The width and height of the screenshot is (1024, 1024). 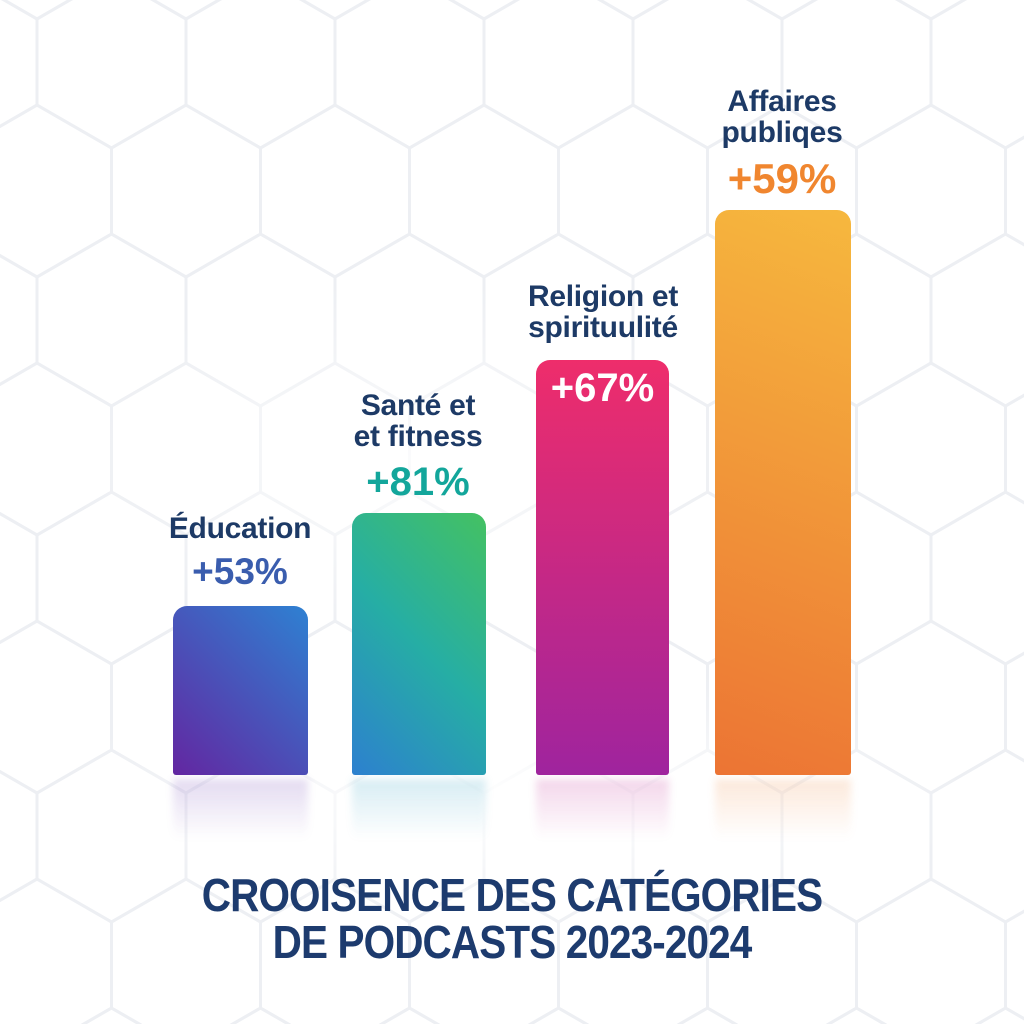 I want to click on growth-value-sante-fitness: +81%, so click(x=418, y=482).